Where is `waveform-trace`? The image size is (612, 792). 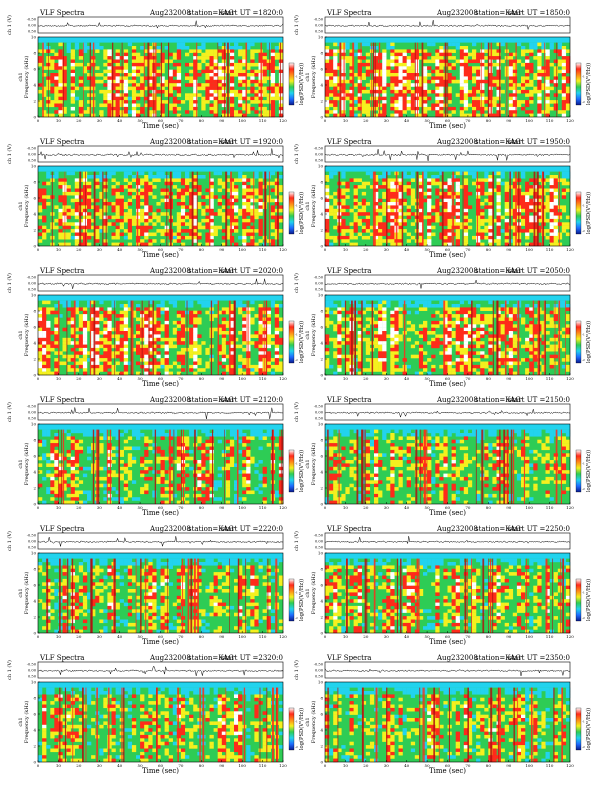 waveform-trace is located at coordinates (160, 154).